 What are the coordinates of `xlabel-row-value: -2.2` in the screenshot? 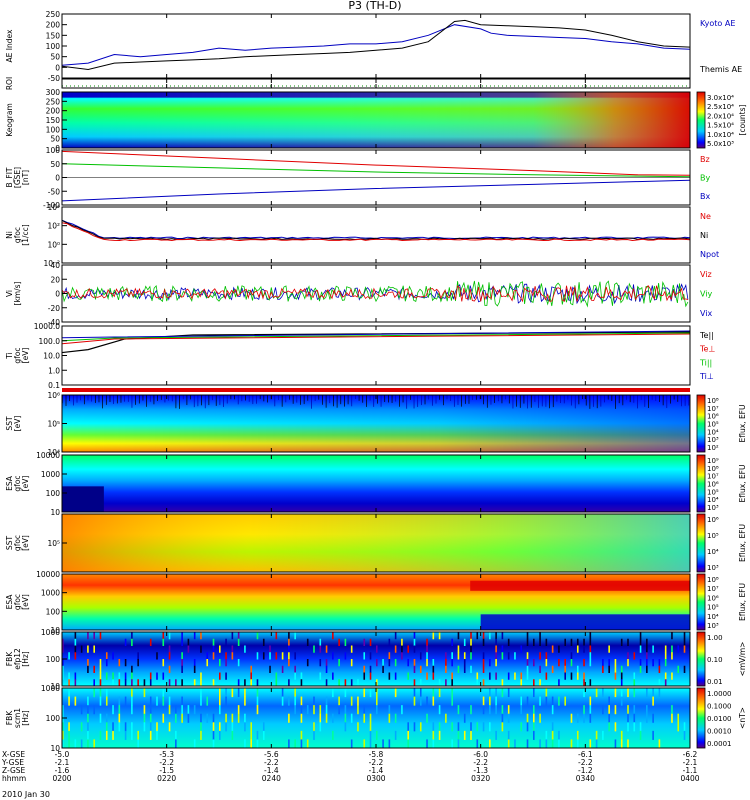 It's located at (166, 762).